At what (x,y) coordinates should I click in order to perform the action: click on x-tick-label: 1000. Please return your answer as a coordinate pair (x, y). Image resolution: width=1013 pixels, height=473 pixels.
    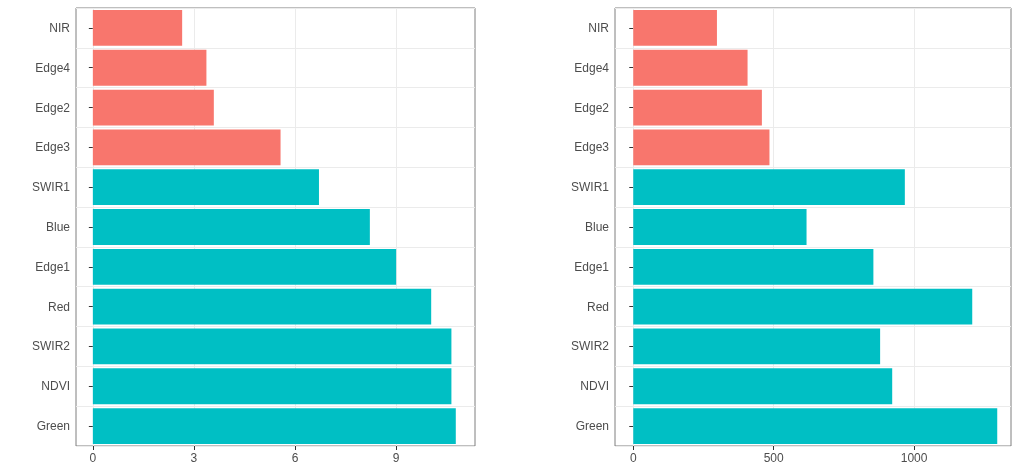
    Looking at the image, I should click on (914, 458).